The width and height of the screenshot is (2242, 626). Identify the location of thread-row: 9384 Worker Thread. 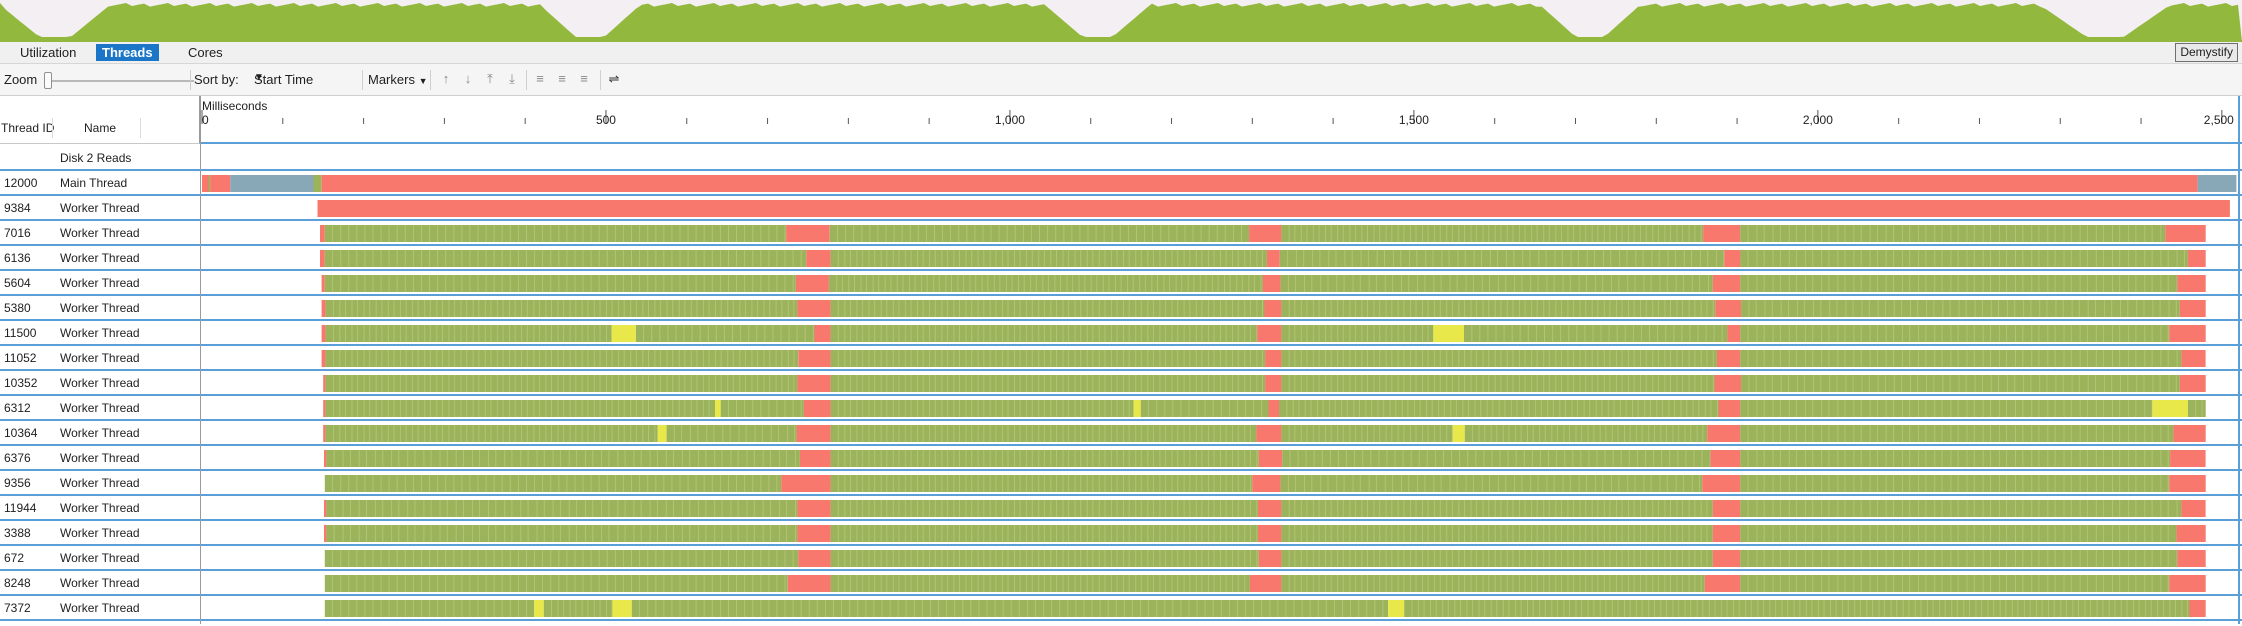
(1121, 208).